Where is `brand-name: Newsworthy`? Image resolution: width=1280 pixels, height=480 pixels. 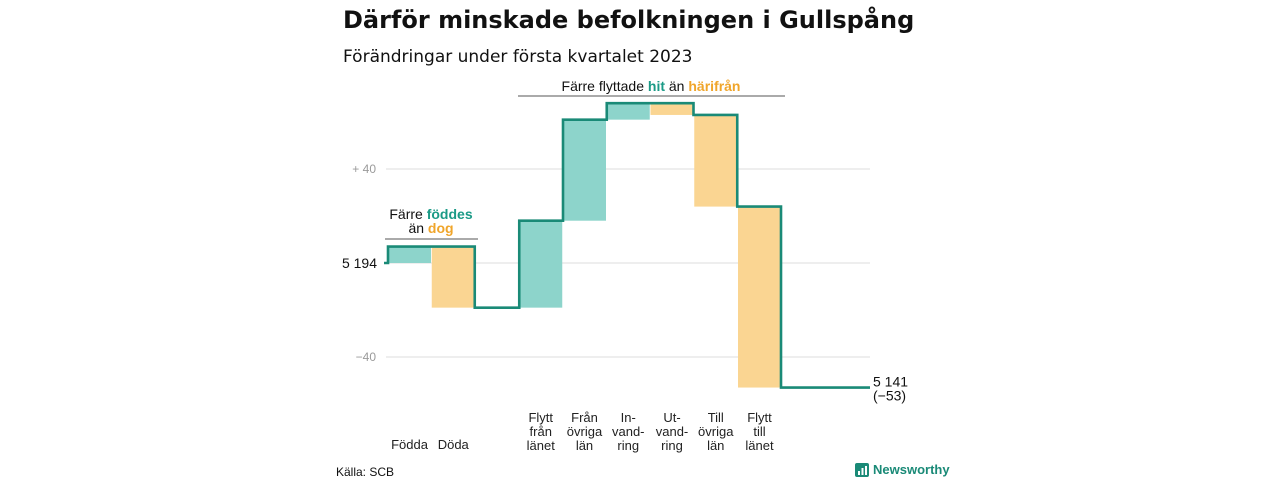
brand-name: Newsworthy is located at coordinates (911, 469).